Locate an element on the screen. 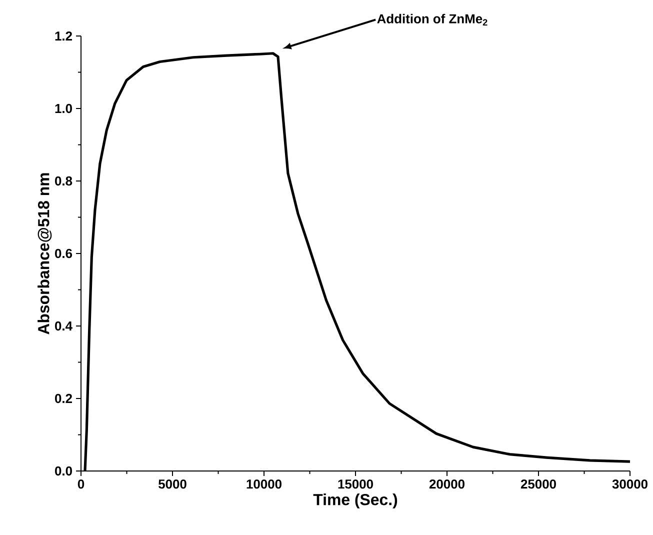 The height and width of the screenshot is (535, 653). x-tick-label: 25000 is located at coordinates (538, 484).